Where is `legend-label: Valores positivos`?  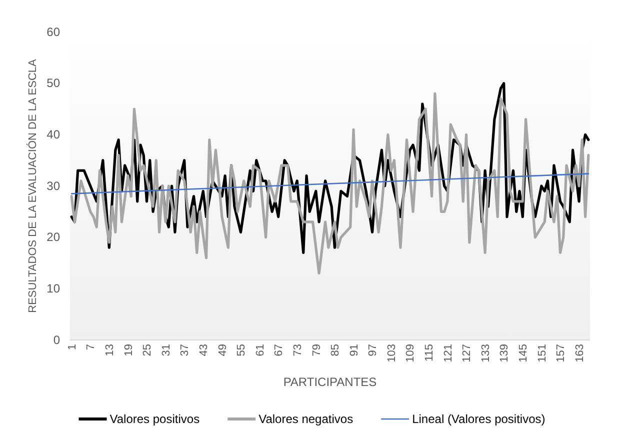 legend-label: Valores positivos is located at coordinates (155, 419).